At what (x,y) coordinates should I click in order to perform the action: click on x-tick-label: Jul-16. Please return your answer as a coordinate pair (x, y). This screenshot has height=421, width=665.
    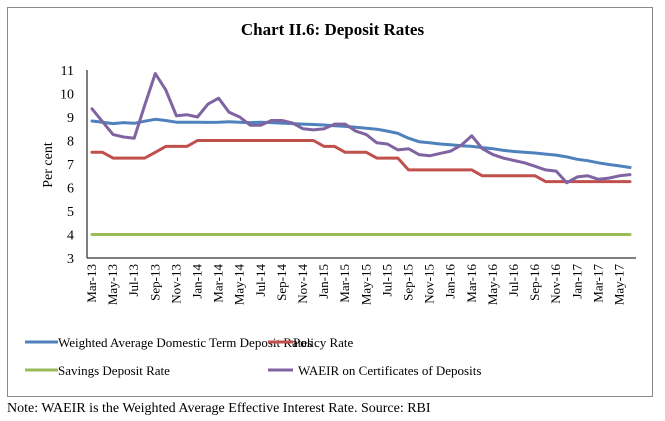
    Looking at the image, I should click on (513, 280).